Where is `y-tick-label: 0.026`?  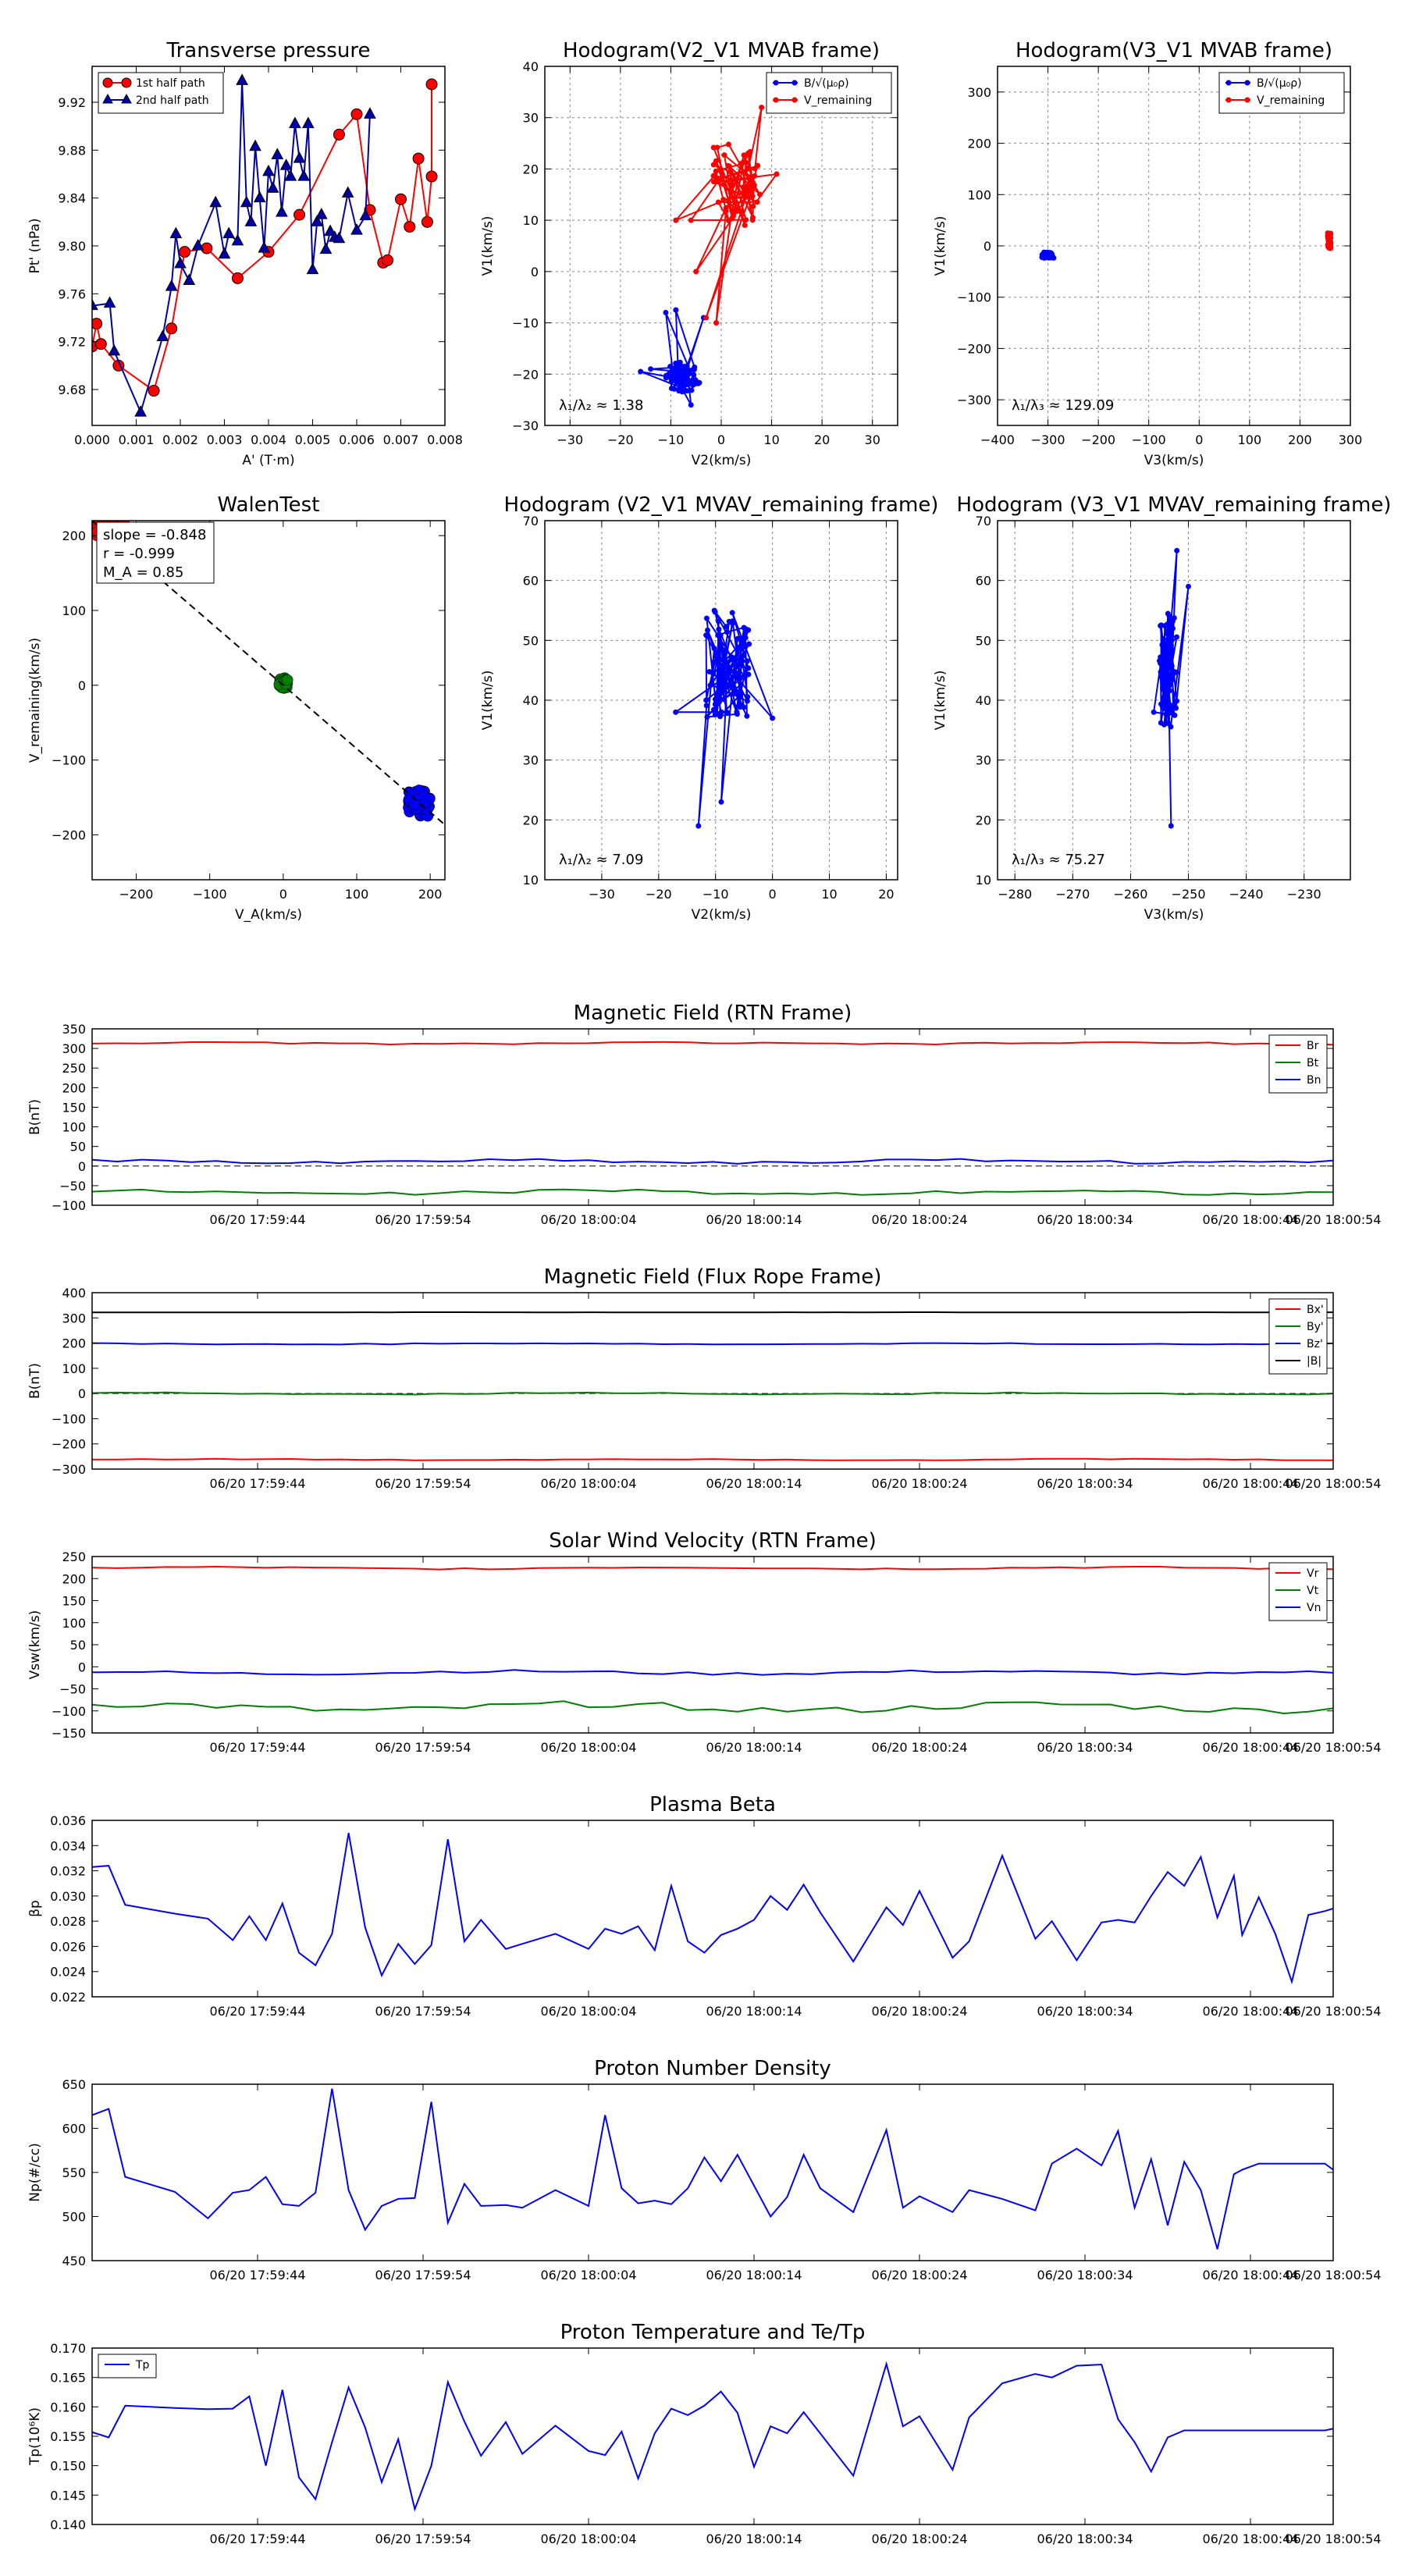 y-tick-label: 0.026 is located at coordinates (68, 1946).